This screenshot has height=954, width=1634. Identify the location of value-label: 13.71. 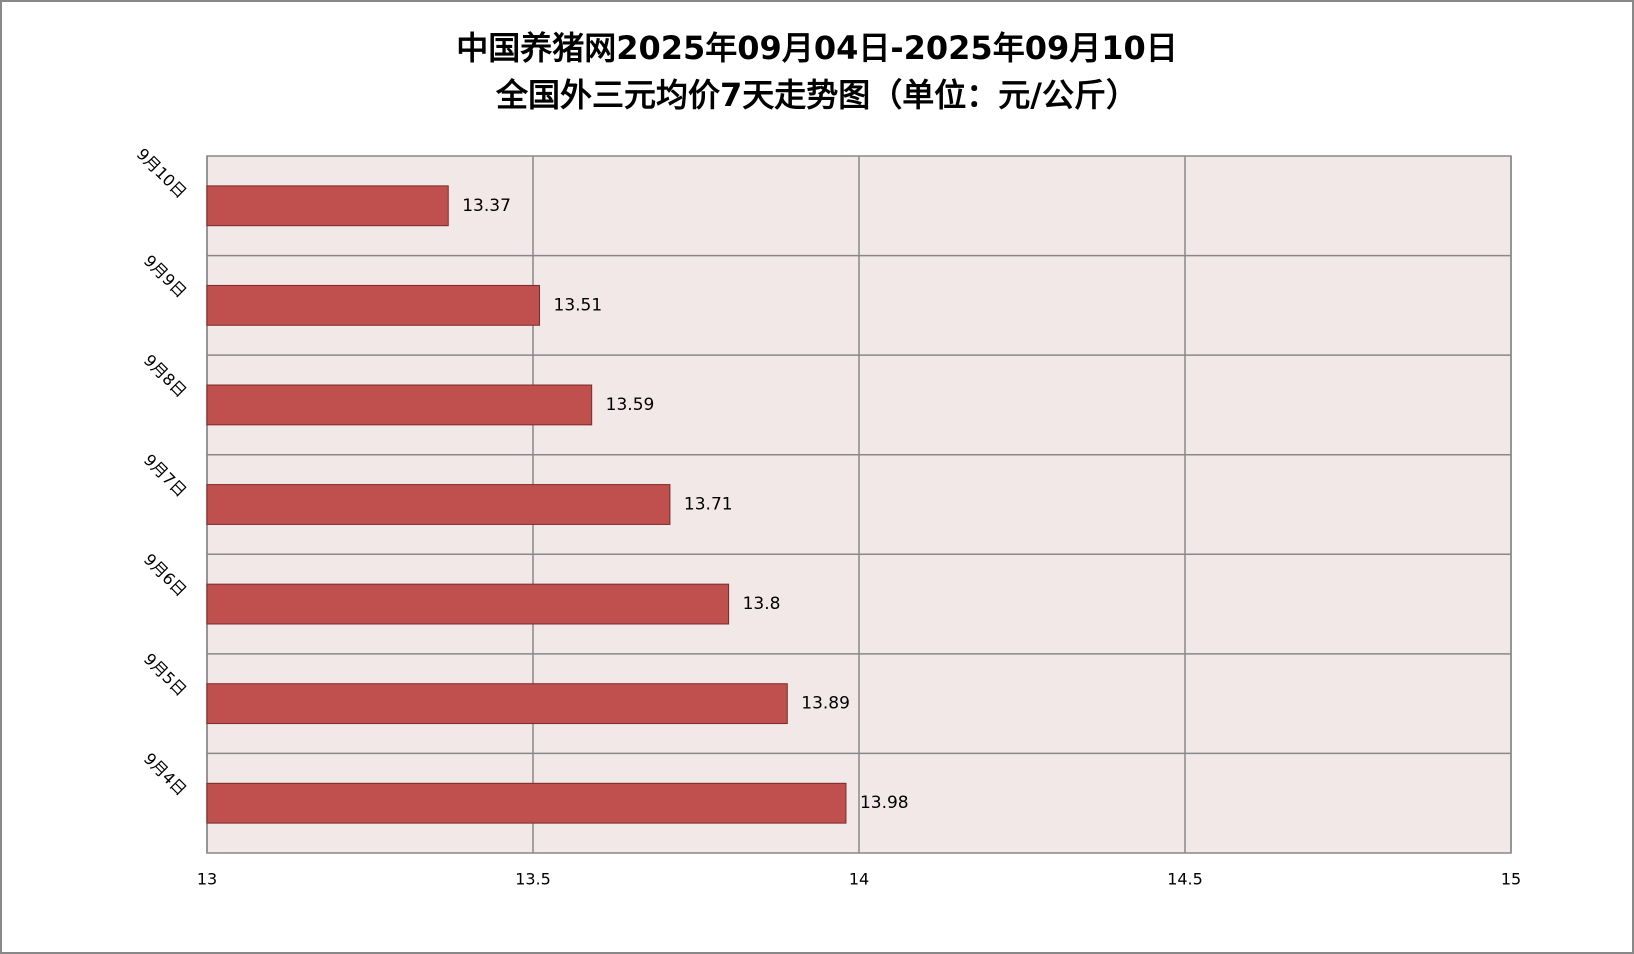
(708, 505).